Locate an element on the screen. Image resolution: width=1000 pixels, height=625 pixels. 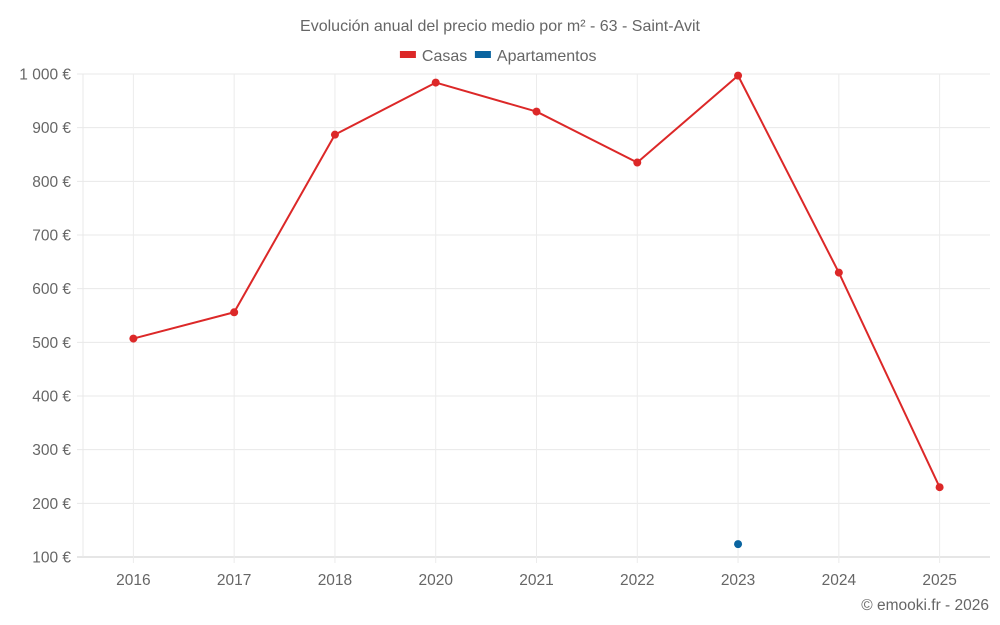
y-tick-label: 500 € is located at coordinates (51, 343).